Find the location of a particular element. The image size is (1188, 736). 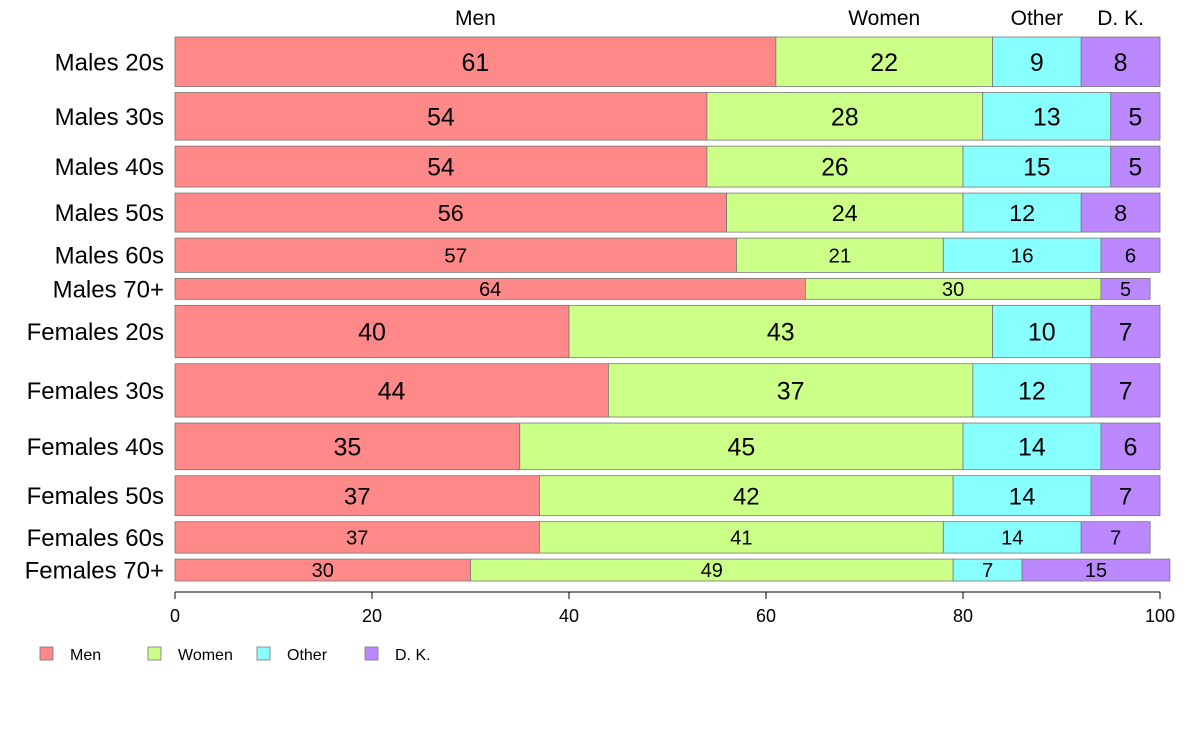

bar-females-60s-other is located at coordinates (1012, 537).